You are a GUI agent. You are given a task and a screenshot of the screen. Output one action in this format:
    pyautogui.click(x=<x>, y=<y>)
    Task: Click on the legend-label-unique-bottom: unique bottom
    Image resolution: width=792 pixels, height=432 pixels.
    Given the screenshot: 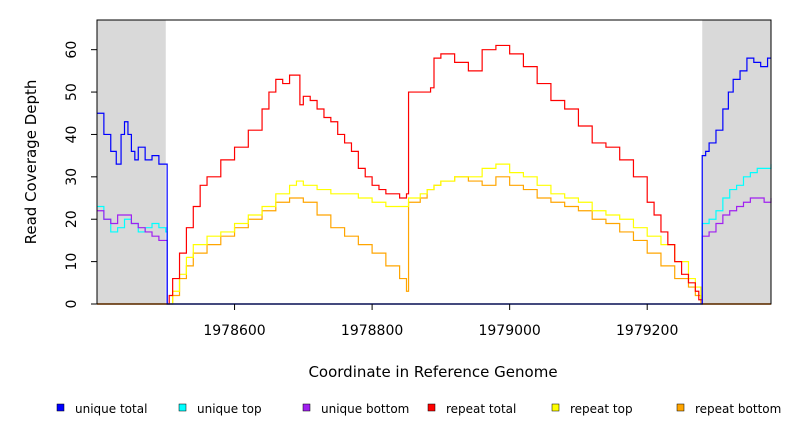 What is the action you would take?
    pyautogui.click(x=365, y=409)
    